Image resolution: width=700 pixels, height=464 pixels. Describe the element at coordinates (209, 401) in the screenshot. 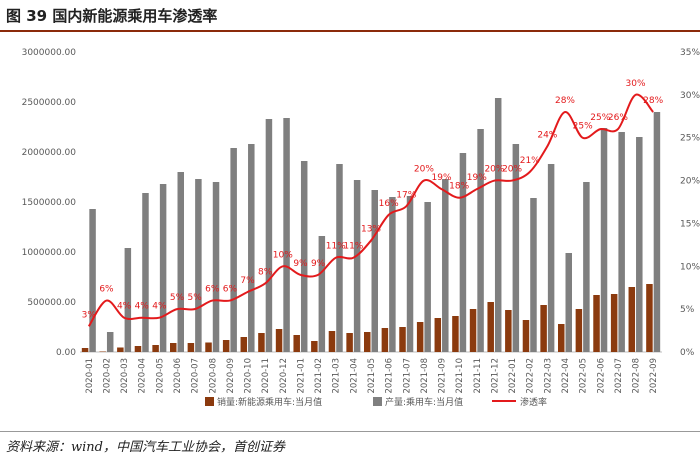

I see `legend-swatch-sales` at that location.